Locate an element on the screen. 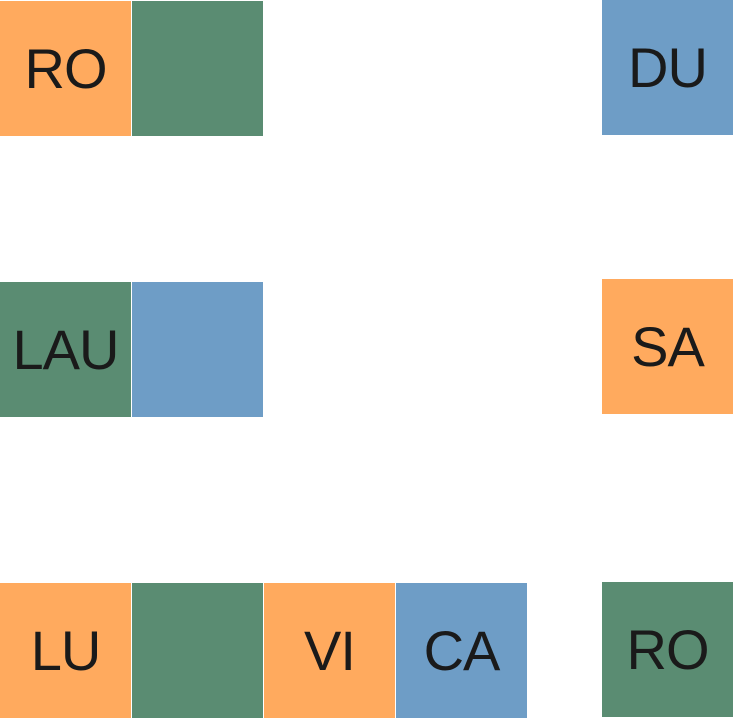 Image resolution: width=733 pixels, height=718 pixels. tile-vi: VI is located at coordinates (329, 650).